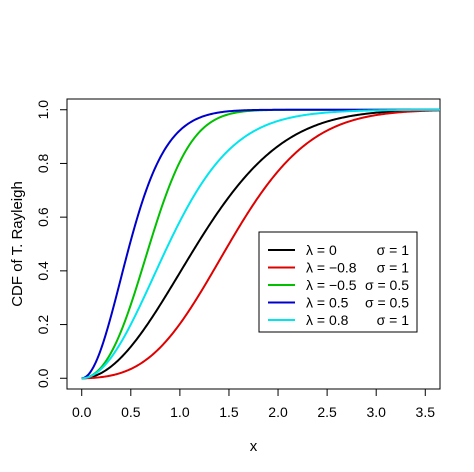 Image resolution: width=474 pixels, height=472 pixels. What do you see at coordinates (43, 217) in the screenshot?
I see `y-tick-label: 0.6` at bounding box center [43, 217].